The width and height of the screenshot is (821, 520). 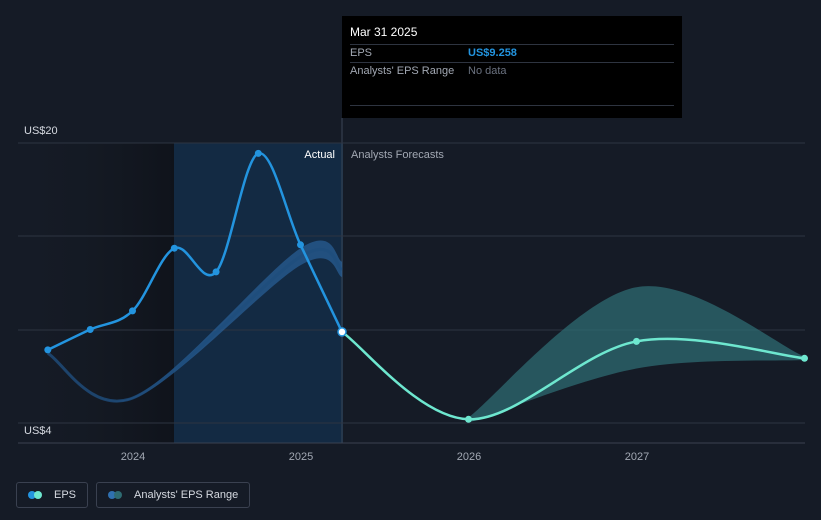 What do you see at coordinates (512, 71) in the screenshot?
I see `tooltip-row-range: Analysts' EPS Range No data` at bounding box center [512, 71].